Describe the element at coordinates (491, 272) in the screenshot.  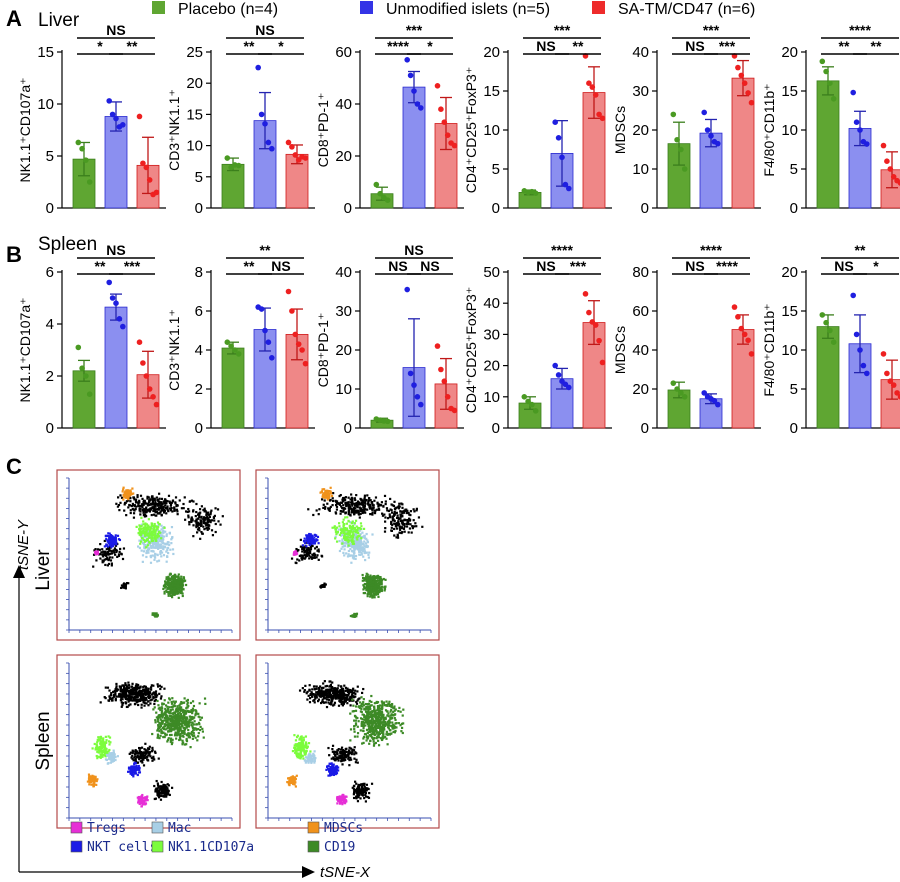
I see `y-tick-label: 50` at that location.